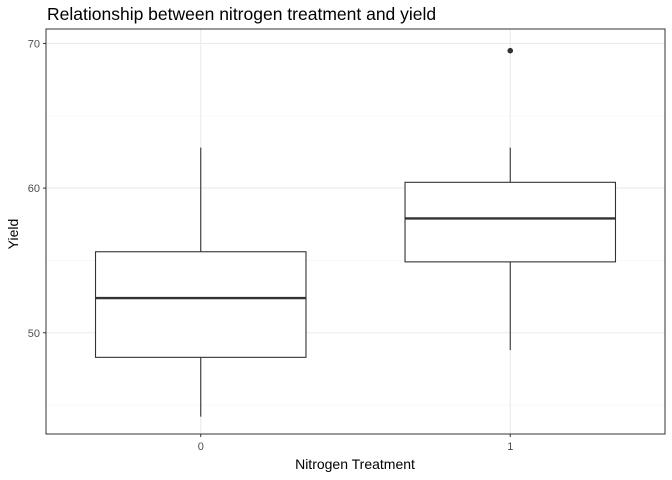 This screenshot has height=480, width=672. Describe the element at coordinates (34, 44) in the screenshot. I see `y-tick-label: 70` at that location.